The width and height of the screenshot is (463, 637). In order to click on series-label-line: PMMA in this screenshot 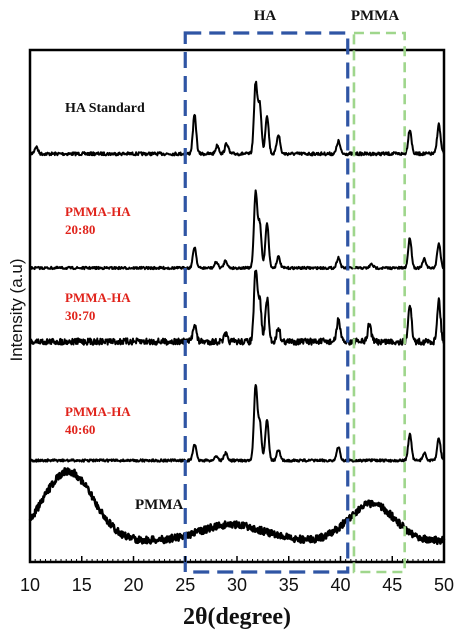, I will do `click(159, 505)`.